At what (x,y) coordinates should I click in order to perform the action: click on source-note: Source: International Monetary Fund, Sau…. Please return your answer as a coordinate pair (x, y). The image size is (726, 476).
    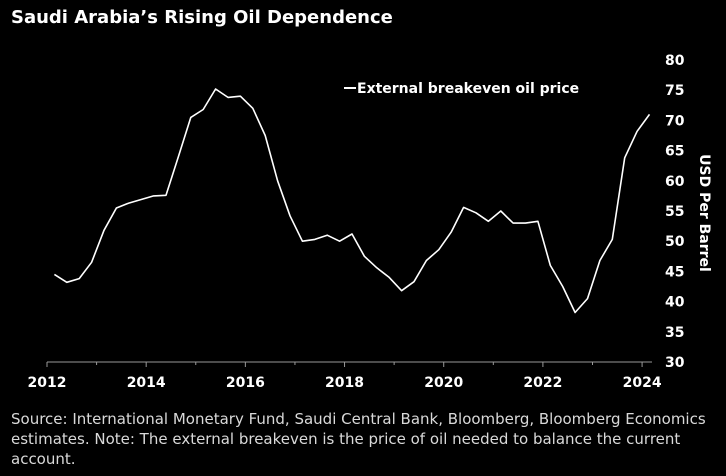
    Looking at the image, I should click on (358, 439).